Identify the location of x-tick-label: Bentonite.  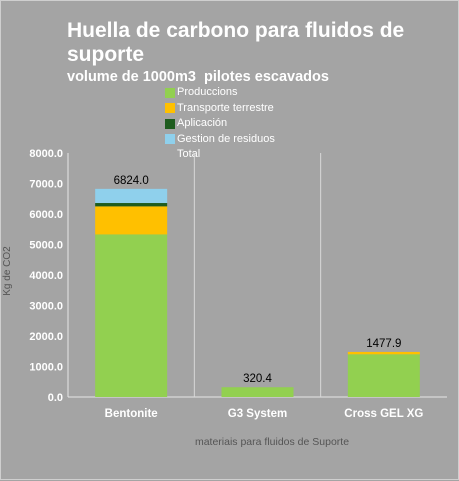
(131, 414).